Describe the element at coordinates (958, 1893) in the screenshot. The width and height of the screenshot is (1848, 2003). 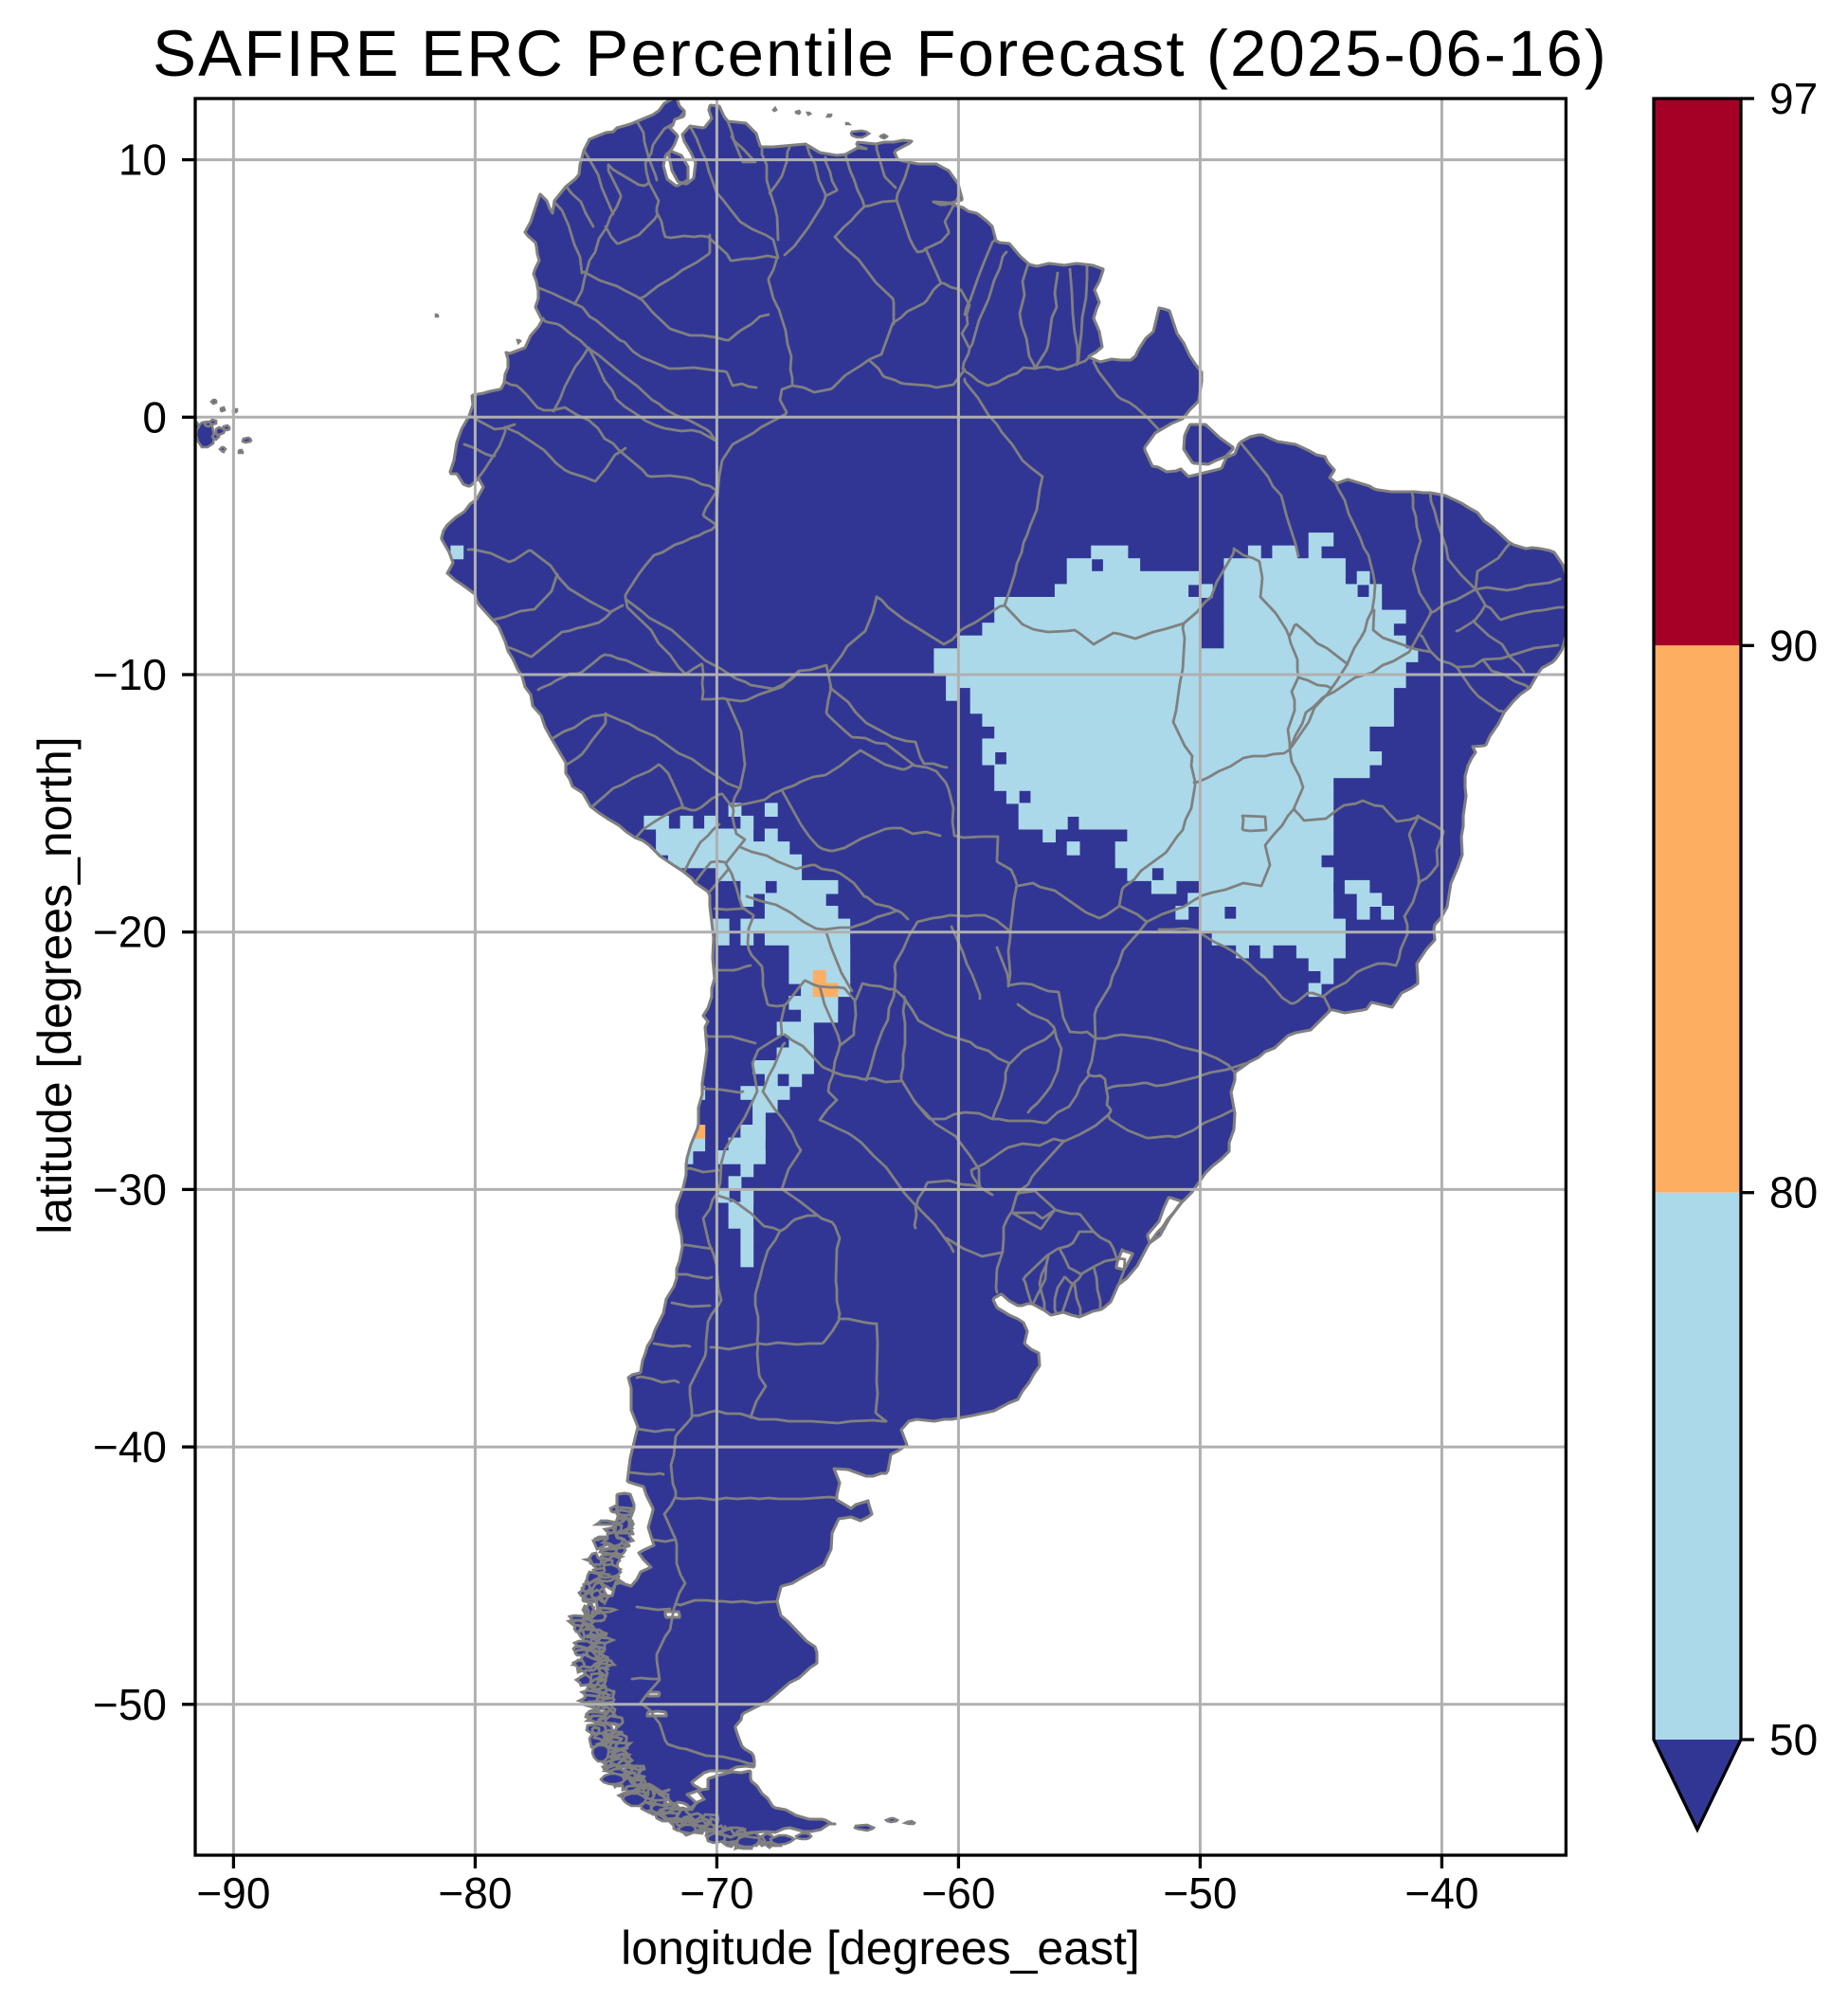
I see `svg-text: −60` at that location.